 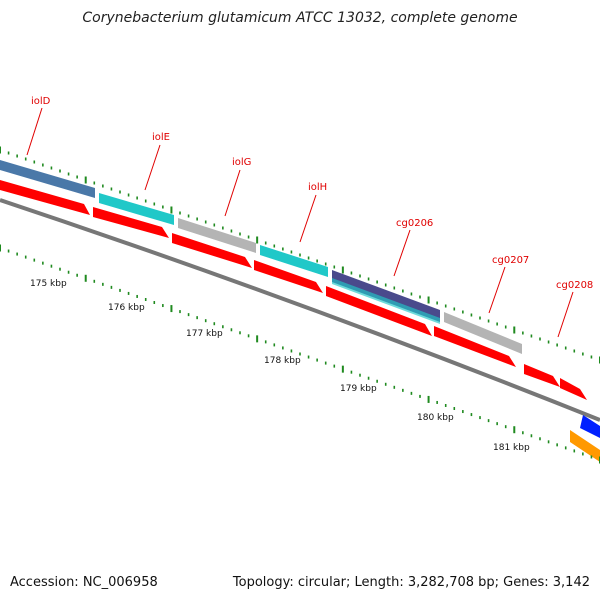 I want to click on kbp-label-179: 179 kbp, so click(x=358, y=389).